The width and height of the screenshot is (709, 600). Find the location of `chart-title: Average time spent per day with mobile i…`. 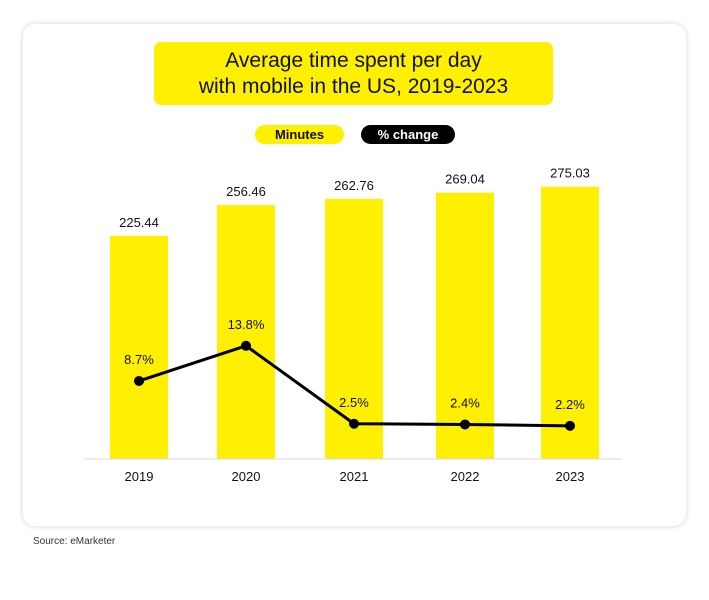

chart-title: Average time spent per day with mobile i… is located at coordinates (353, 73).